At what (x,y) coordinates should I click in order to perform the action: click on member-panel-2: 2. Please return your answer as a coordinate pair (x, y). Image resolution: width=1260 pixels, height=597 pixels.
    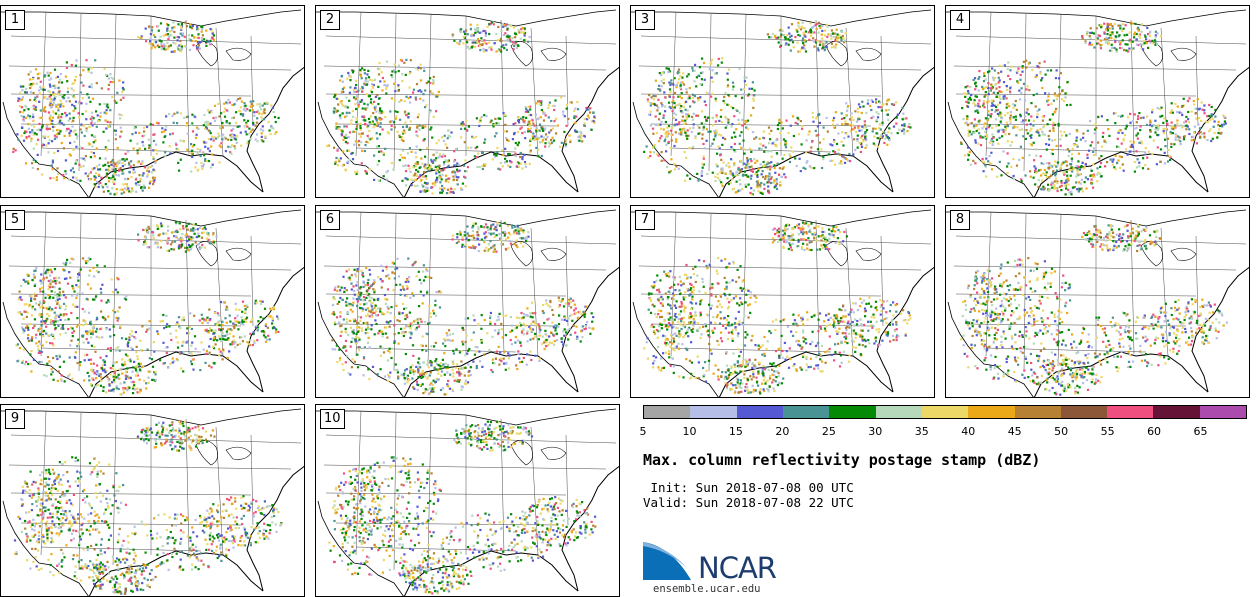
    Looking at the image, I should click on (467, 101).